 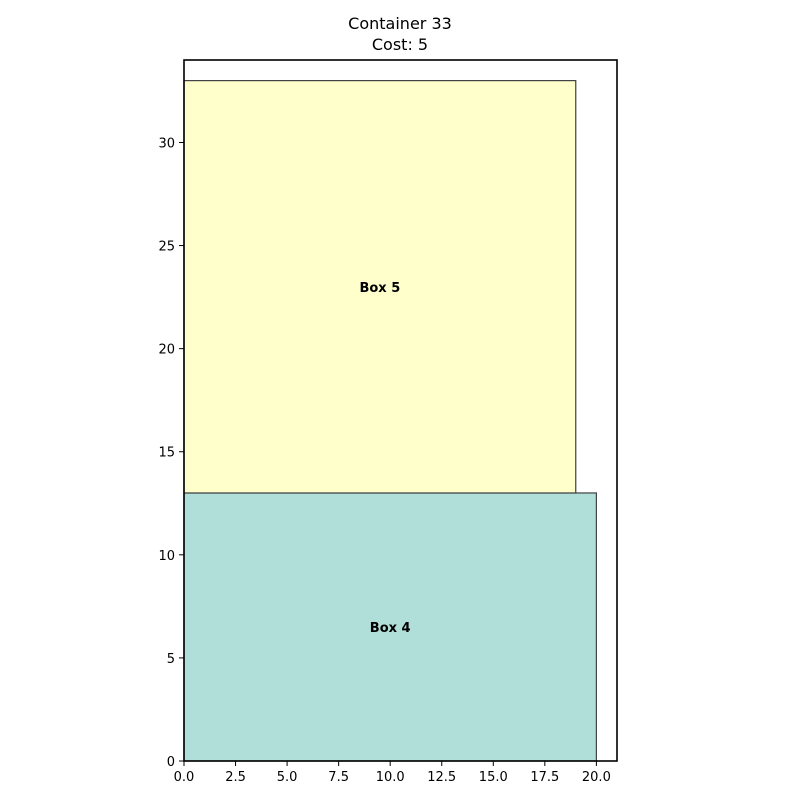 I want to click on y-tick-label: 0, so click(x=171, y=762).